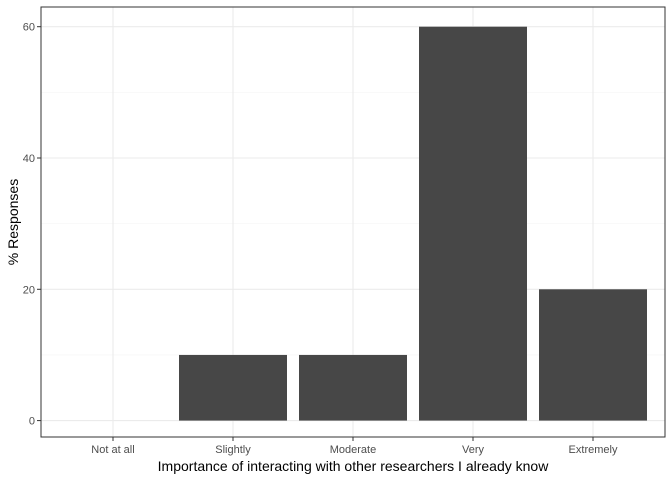 The height and width of the screenshot is (480, 672). I want to click on bar-slightly, so click(233, 387).